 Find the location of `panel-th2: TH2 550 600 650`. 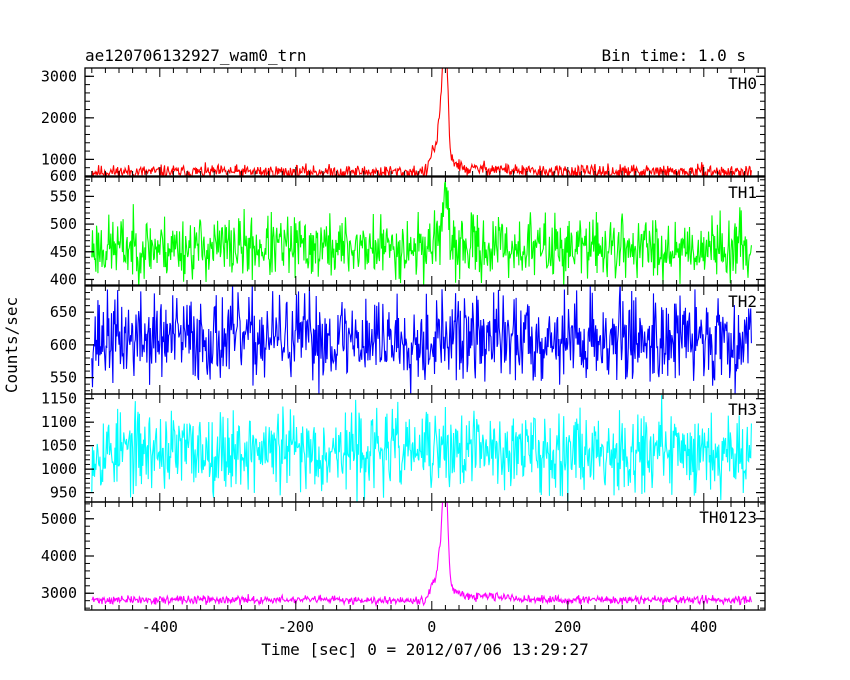

panel-th2: TH2 550 600 650 is located at coordinates (408, 340).